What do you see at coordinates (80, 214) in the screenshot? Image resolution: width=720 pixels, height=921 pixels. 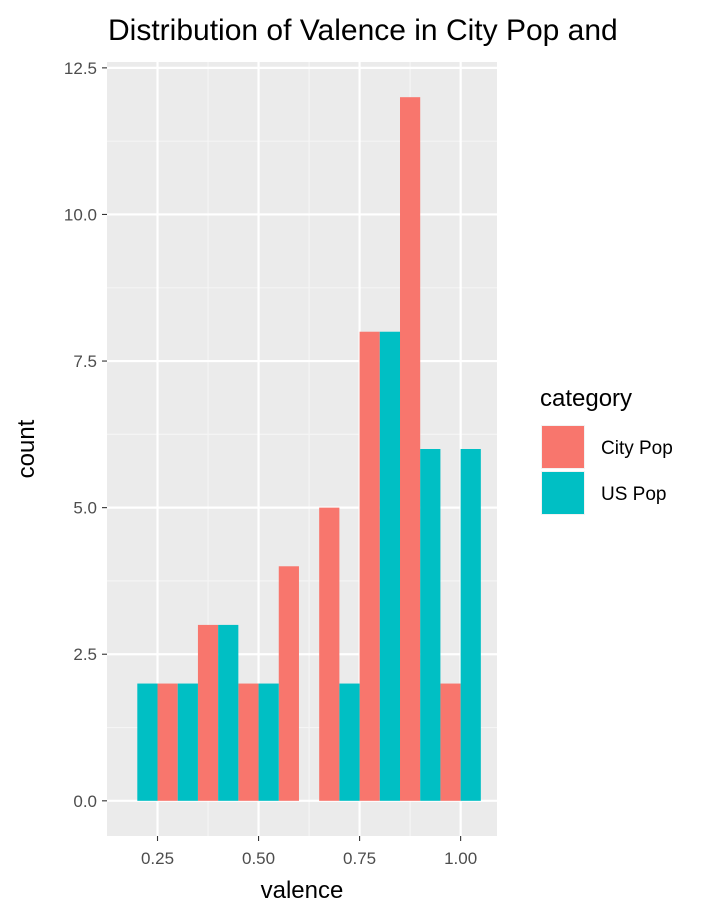 I see `y-tick-label: 10.0` at bounding box center [80, 214].